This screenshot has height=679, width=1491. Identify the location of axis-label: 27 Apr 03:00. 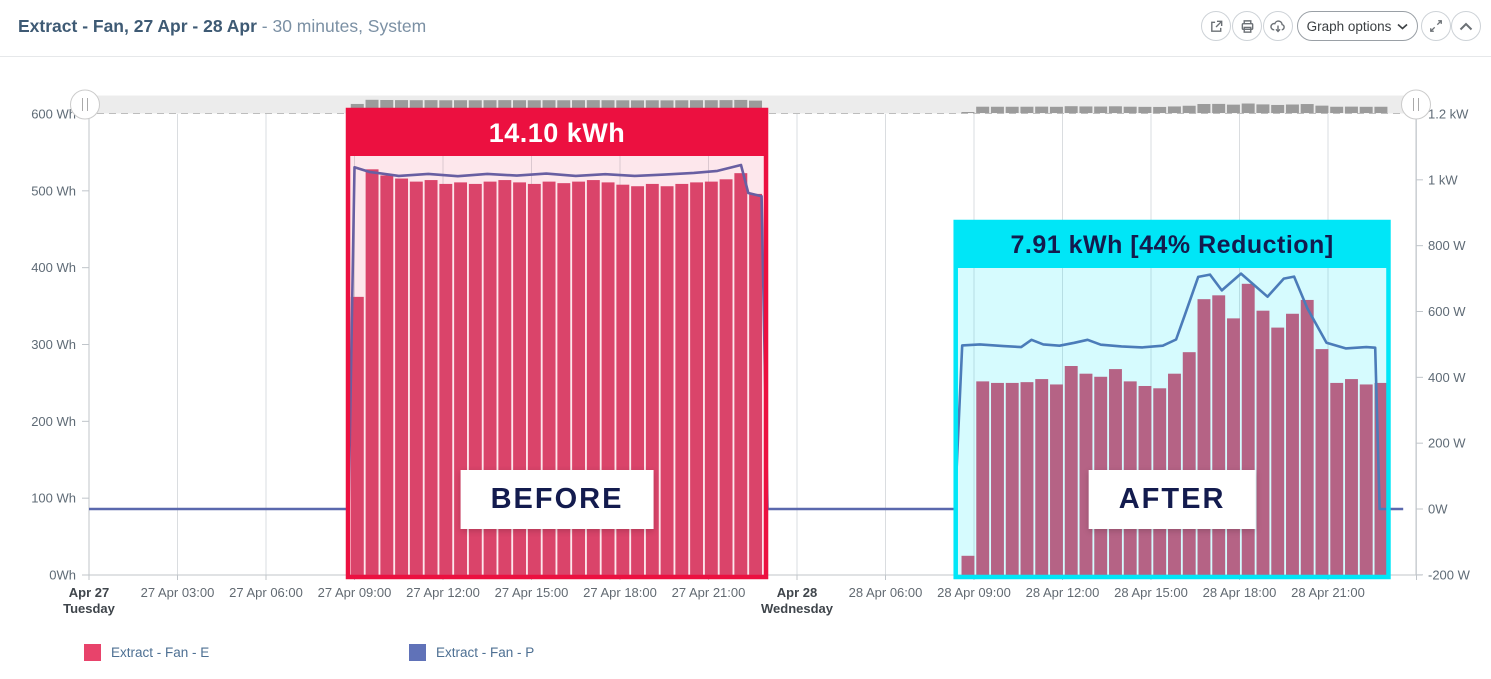
(178, 592).